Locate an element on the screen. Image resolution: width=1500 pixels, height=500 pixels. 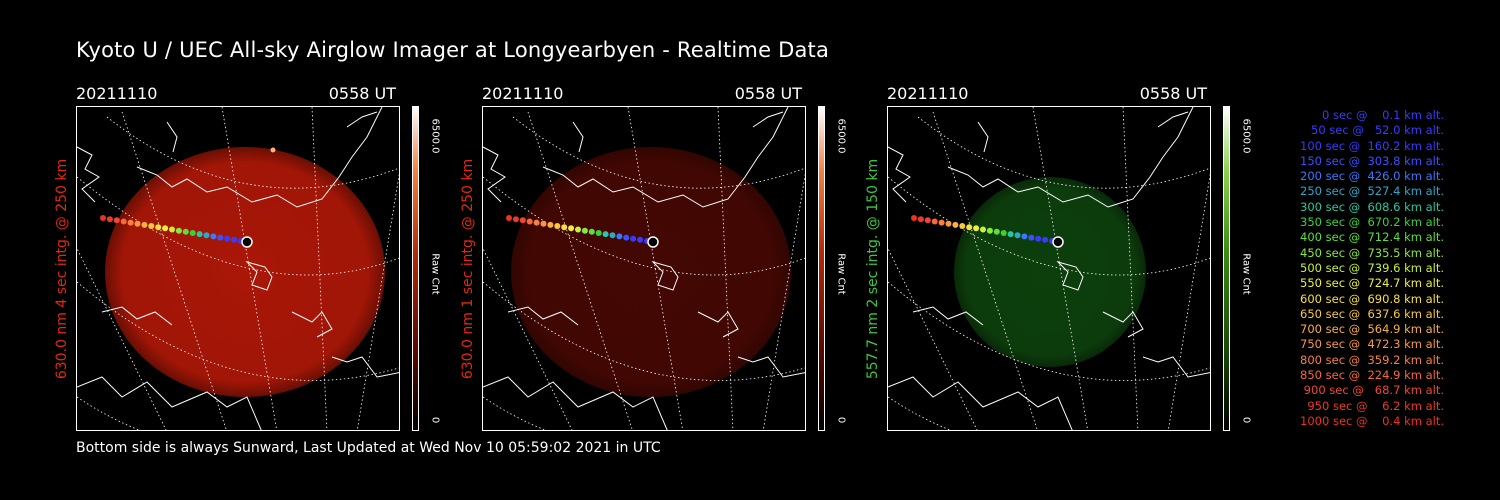
legend-row: 350 sec @ 670.2 km alt. is located at coordinates (1370, 222).